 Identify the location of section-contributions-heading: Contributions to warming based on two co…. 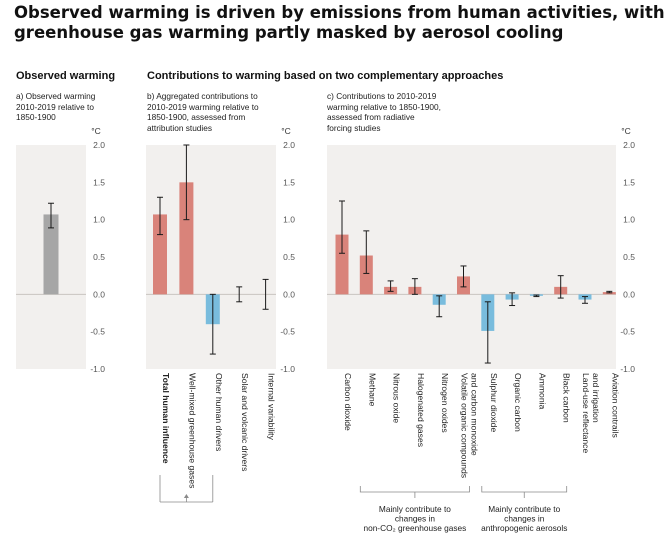
(325, 76).